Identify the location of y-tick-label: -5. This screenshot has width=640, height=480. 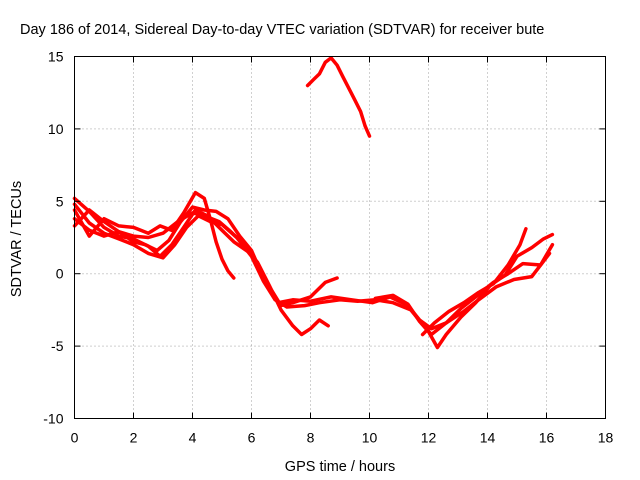
(57, 346).